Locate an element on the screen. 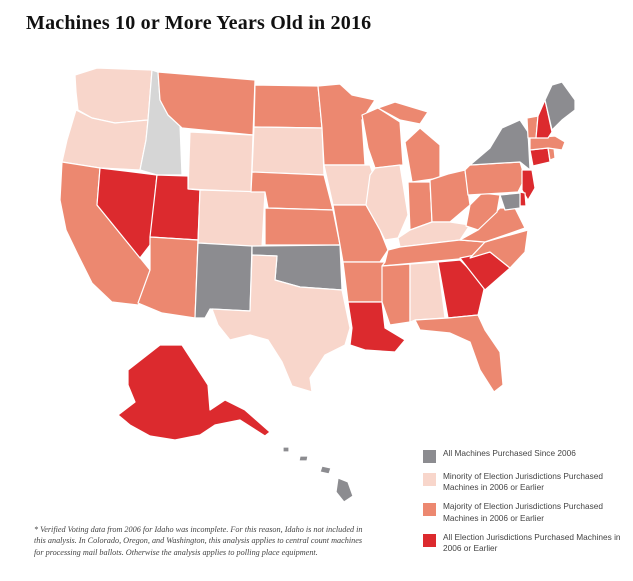 Image resolution: width=633 pixels, height=581 pixels. state-HI-maui is located at coordinates (325, 470).